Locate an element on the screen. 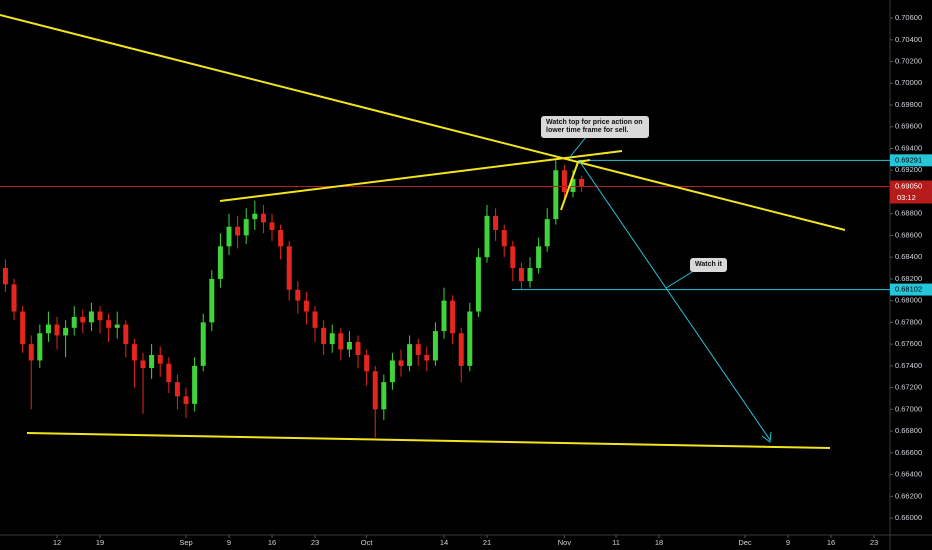 This screenshot has width=932, height=550. x-tick-label: Dec is located at coordinates (745, 542).